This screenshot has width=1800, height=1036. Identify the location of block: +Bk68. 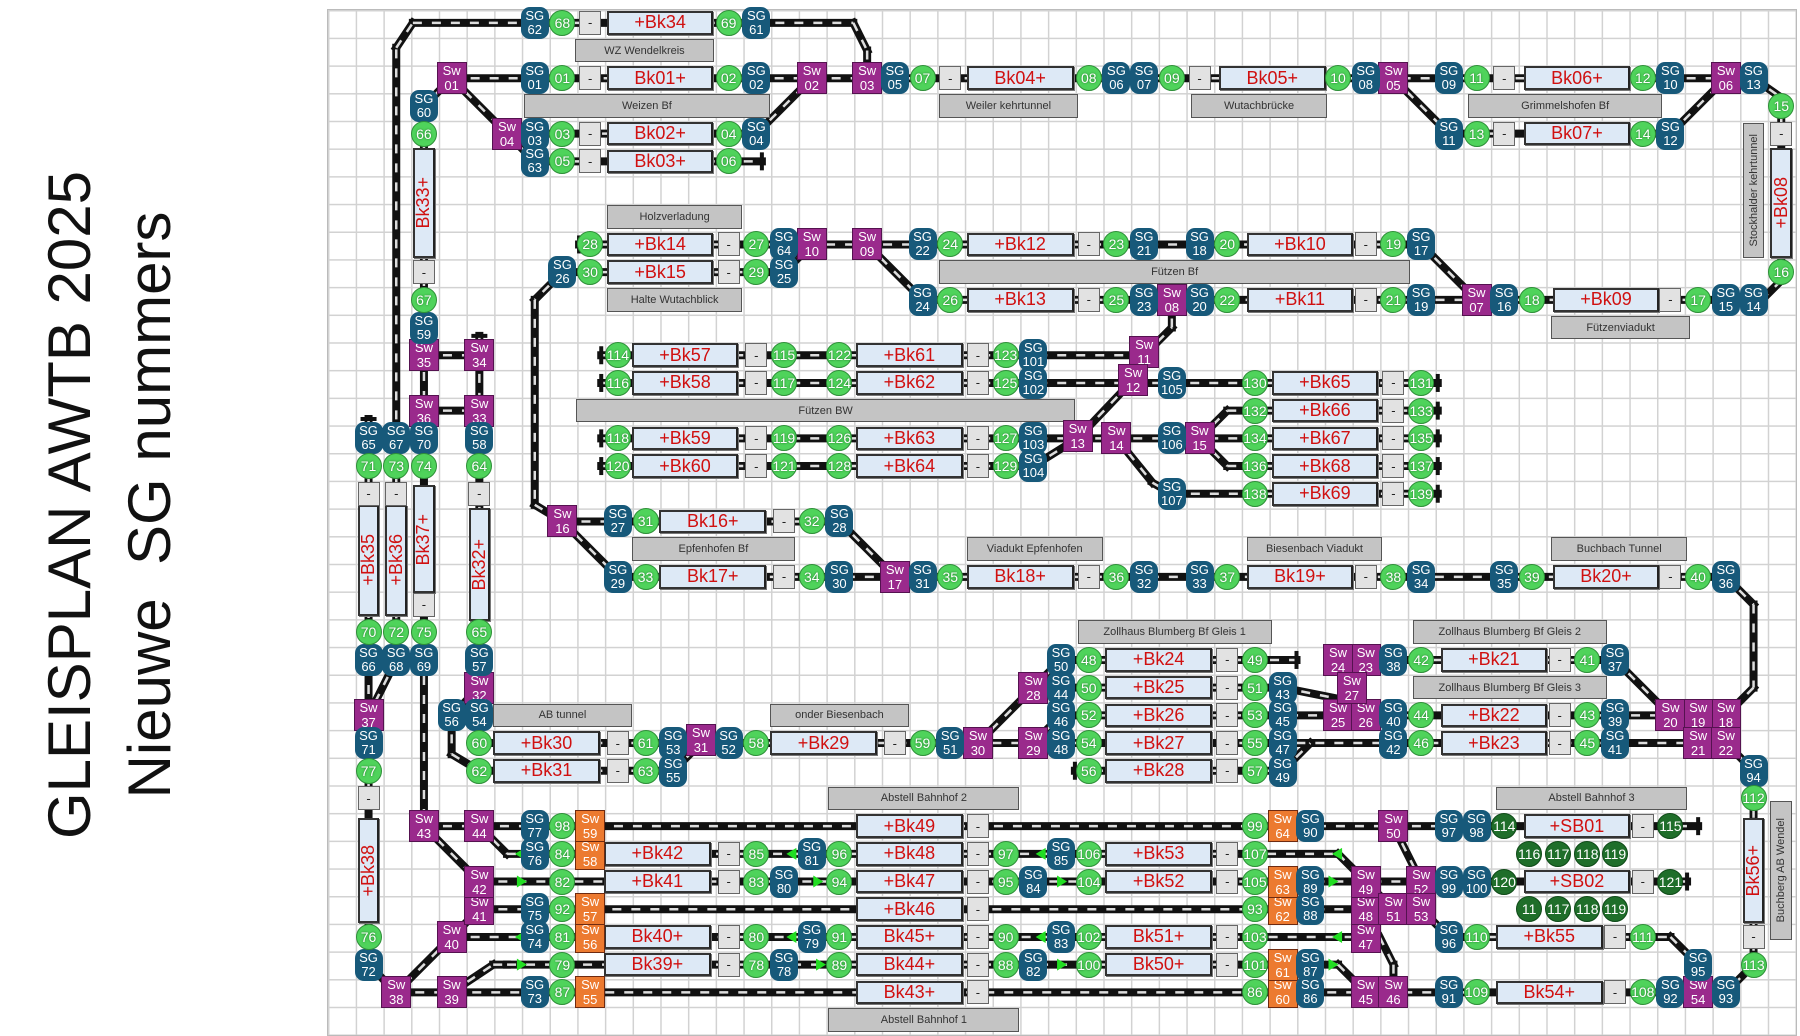
(1325, 466).